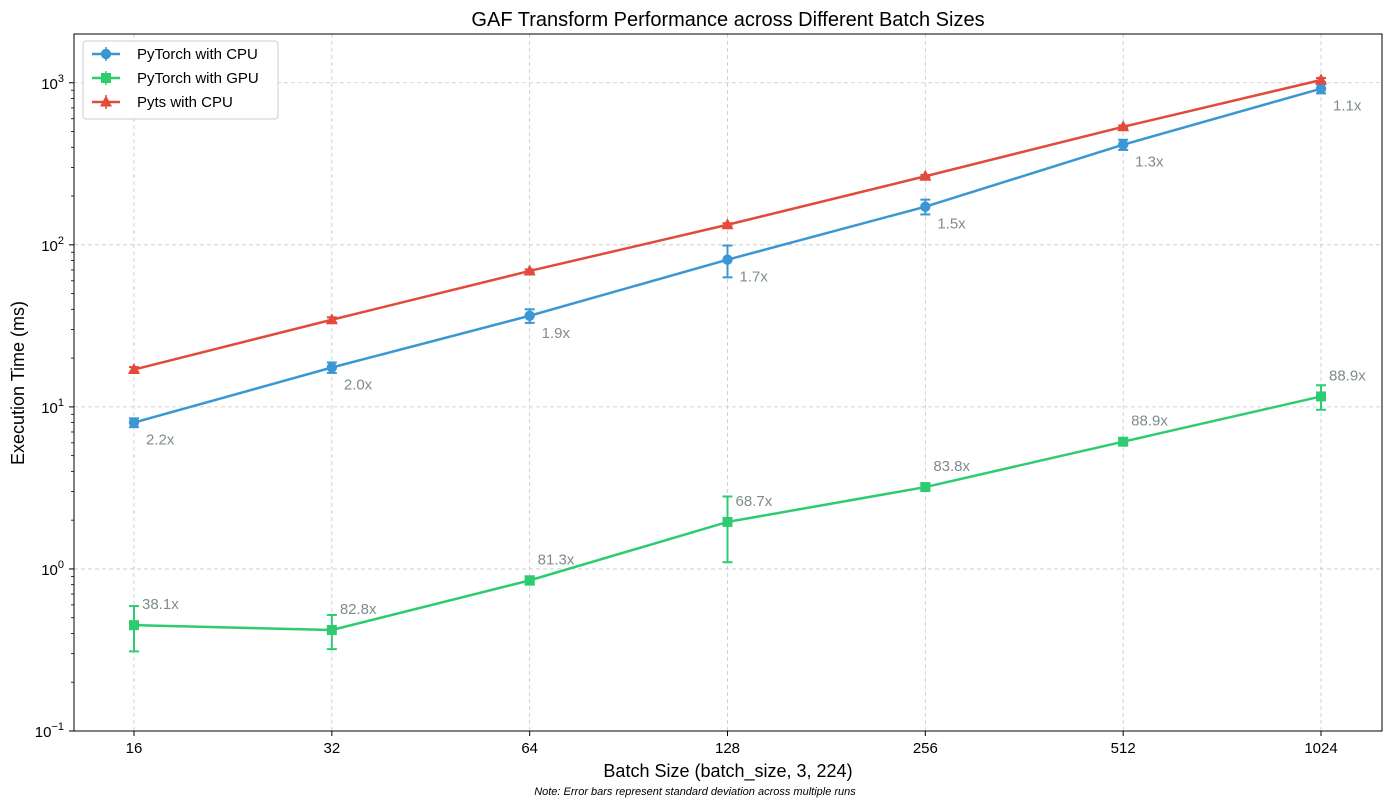 This screenshot has width=1389, height=808. I want to click on speedup-label: 1.1x, so click(1347, 106).